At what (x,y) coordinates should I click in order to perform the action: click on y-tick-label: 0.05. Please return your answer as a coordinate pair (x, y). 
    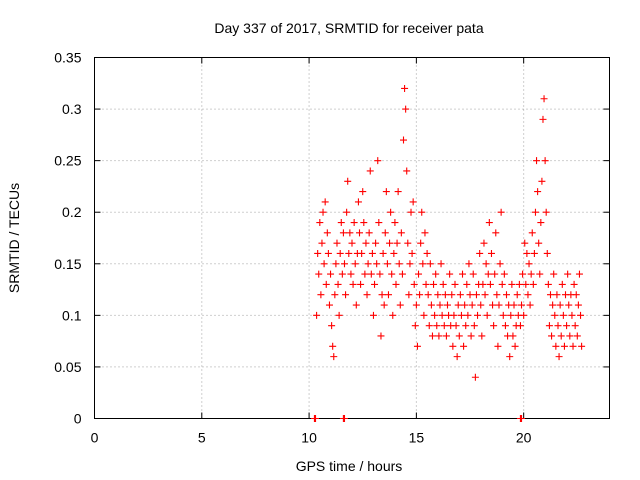
    Looking at the image, I should click on (67, 367).